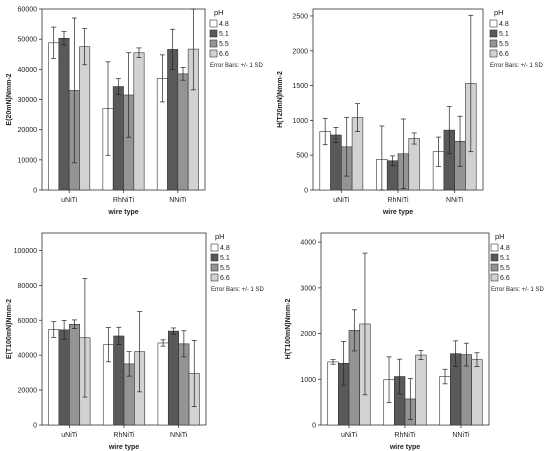 The height and width of the screenshot is (451, 550). What do you see at coordinates (28, 160) in the screenshot?
I see `y-tick-label: 10000` at bounding box center [28, 160].